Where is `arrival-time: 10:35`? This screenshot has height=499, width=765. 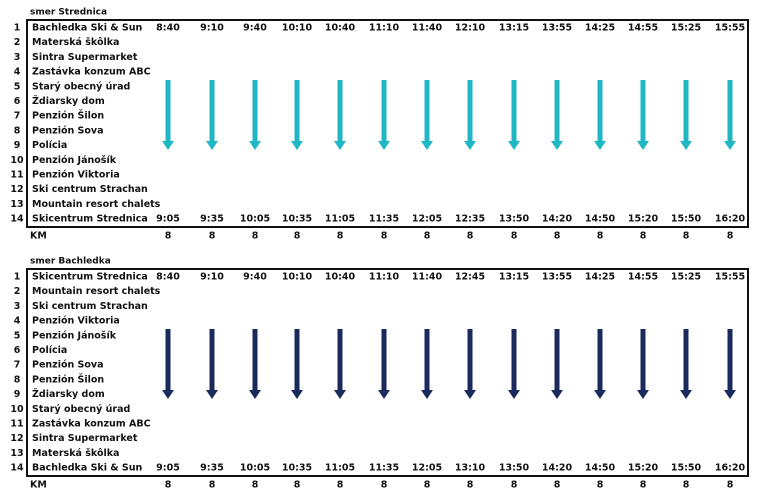
arrival-time: 10:35 is located at coordinates (297, 468).